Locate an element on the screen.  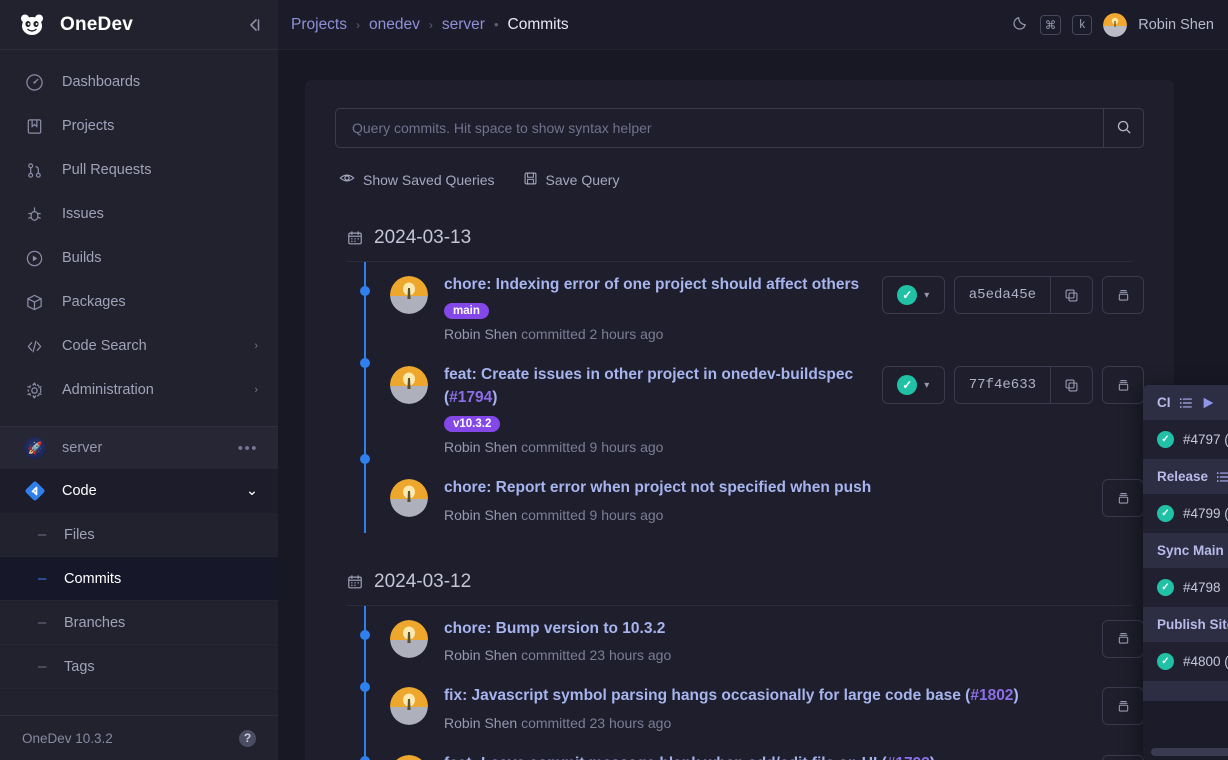
sidebar-item-files: – Files is located at coordinates (139, 535).